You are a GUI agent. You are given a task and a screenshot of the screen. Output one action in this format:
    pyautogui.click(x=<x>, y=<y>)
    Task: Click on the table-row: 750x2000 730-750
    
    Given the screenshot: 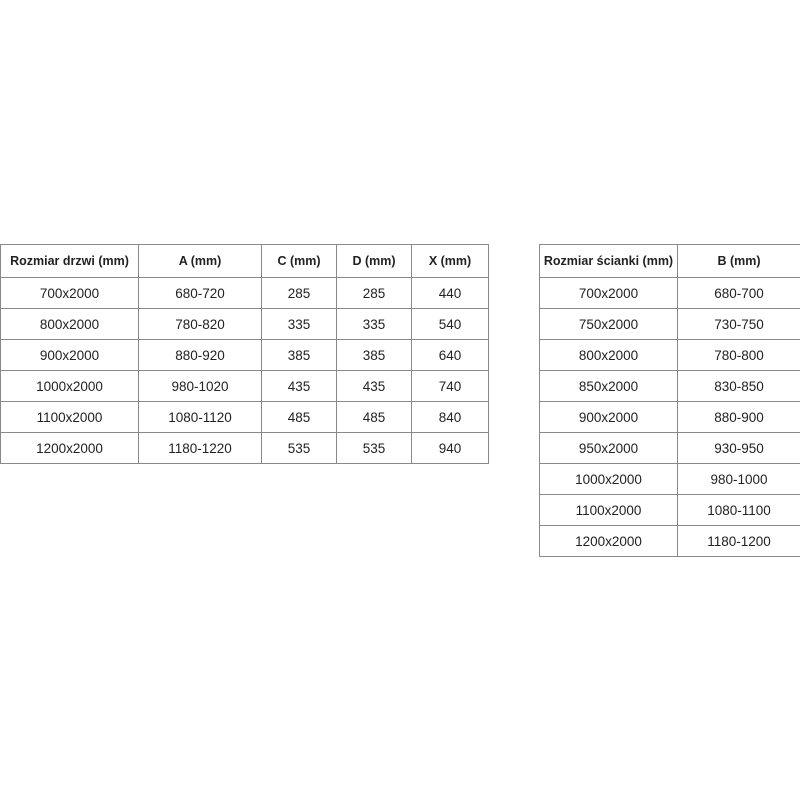 What is the action you would take?
    pyautogui.click(x=669, y=324)
    